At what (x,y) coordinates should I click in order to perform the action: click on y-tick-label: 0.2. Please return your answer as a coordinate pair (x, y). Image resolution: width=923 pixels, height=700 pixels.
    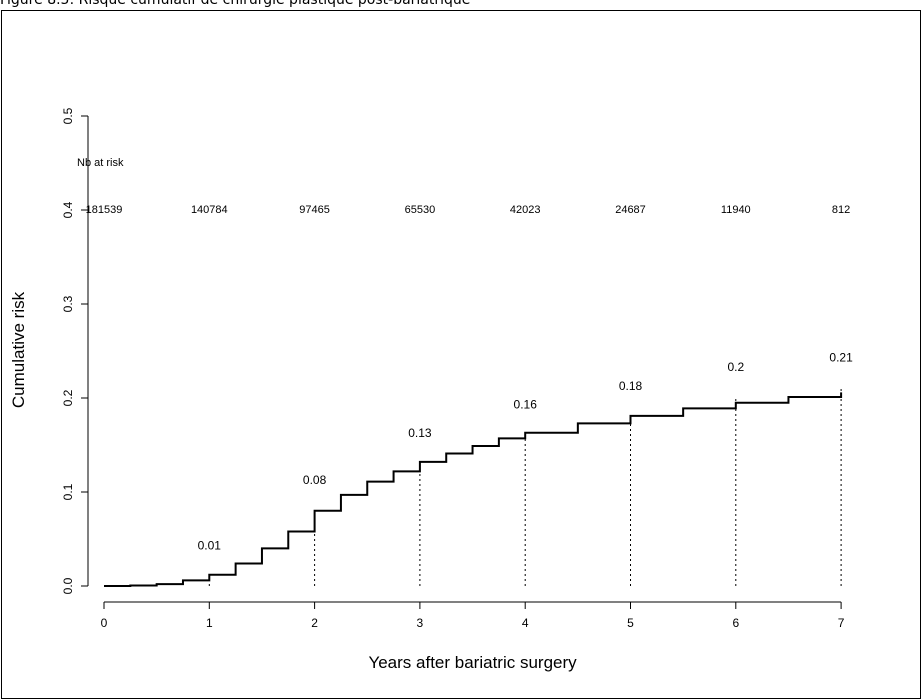
    Looking at the image, I should click on (68, 397).